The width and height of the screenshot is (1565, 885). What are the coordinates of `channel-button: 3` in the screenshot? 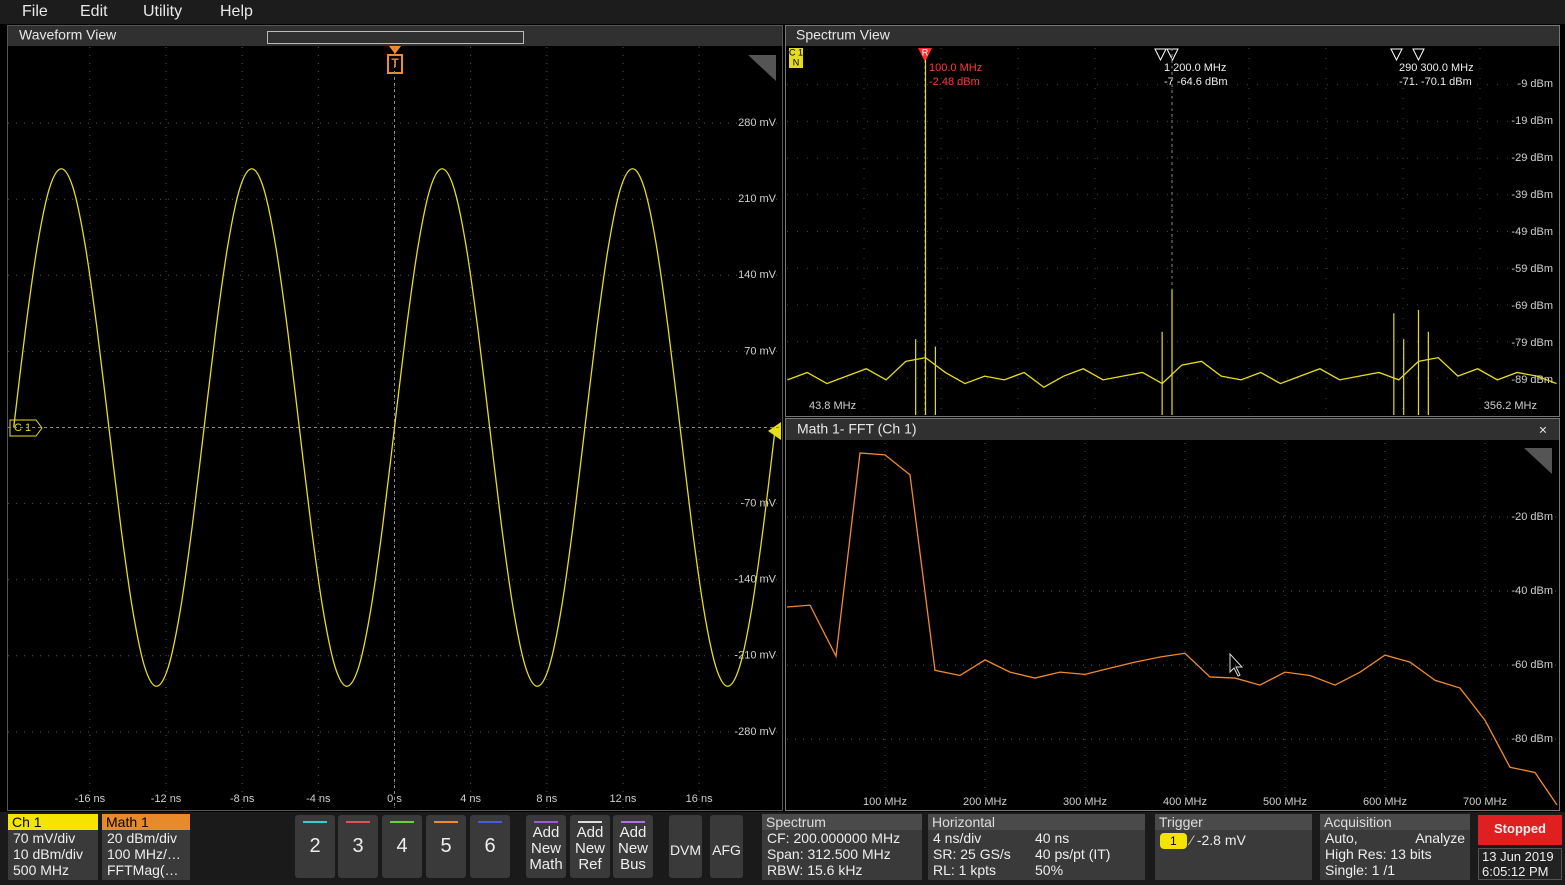 It's located at (358, 846).